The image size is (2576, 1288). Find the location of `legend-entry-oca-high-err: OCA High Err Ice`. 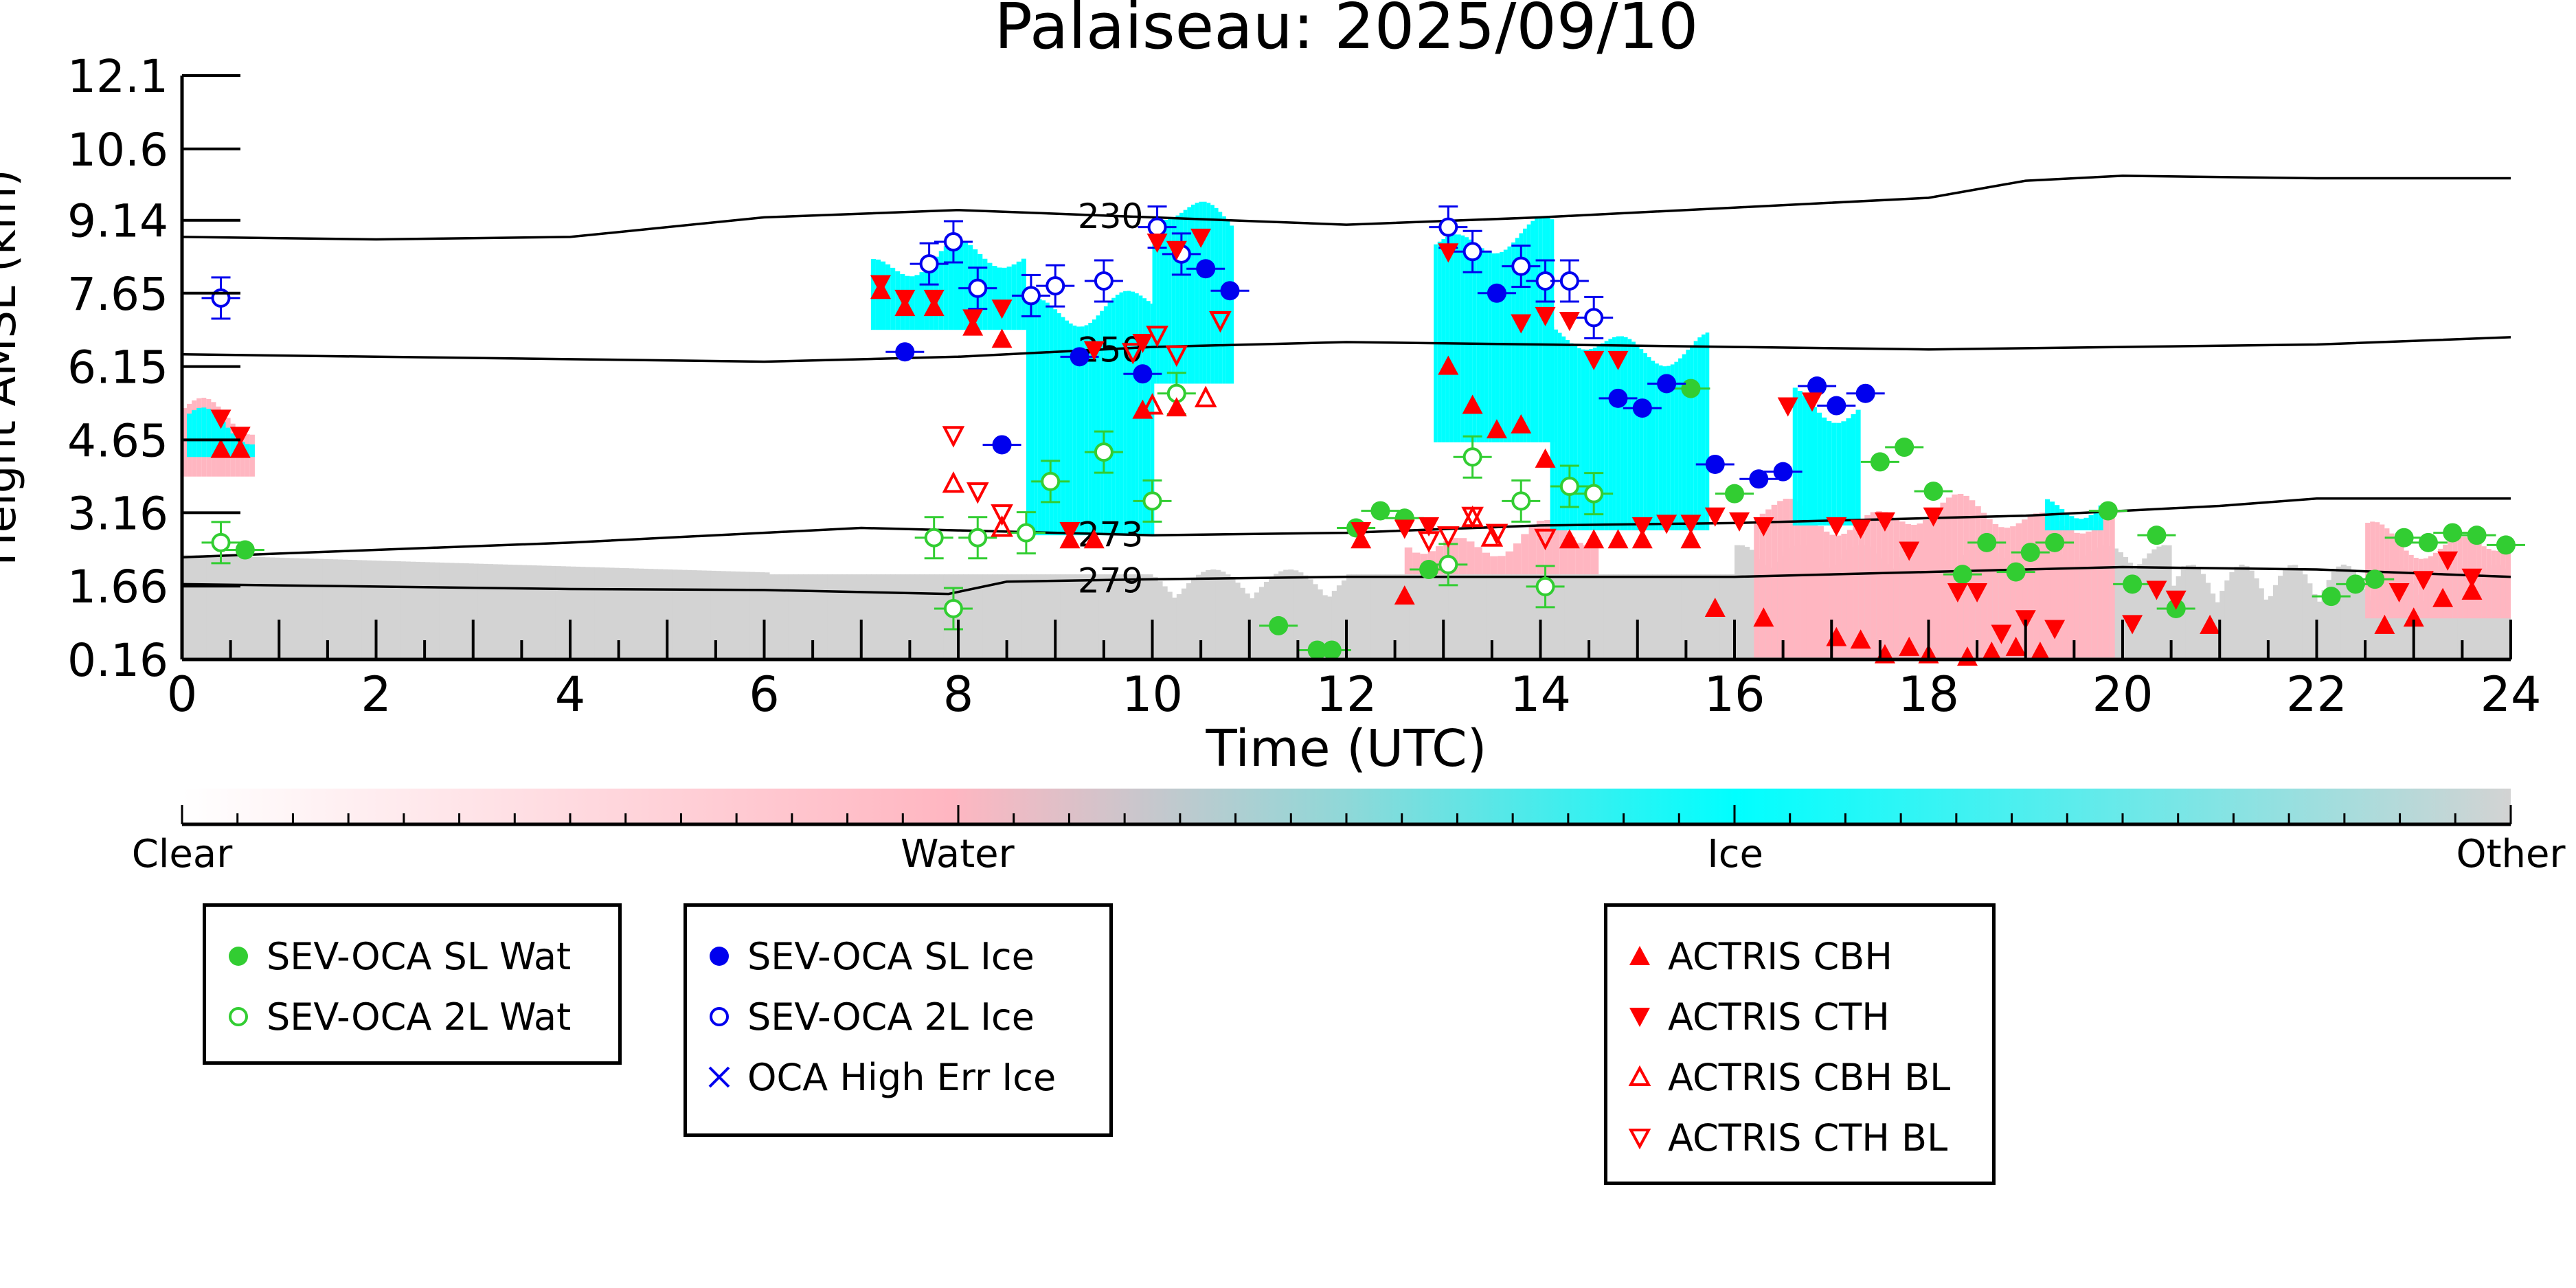

legend-entry-oca-high-err: OCA High Err Ice is located at coordinates (898, 1077).